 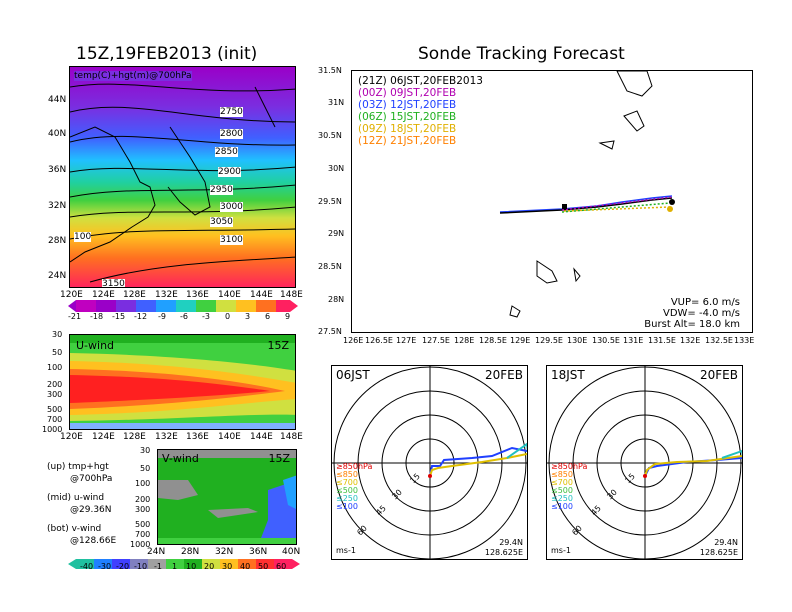 I want to click on legend-item: (00Z) 09JST,20FEB, so click(x=407, y=93).